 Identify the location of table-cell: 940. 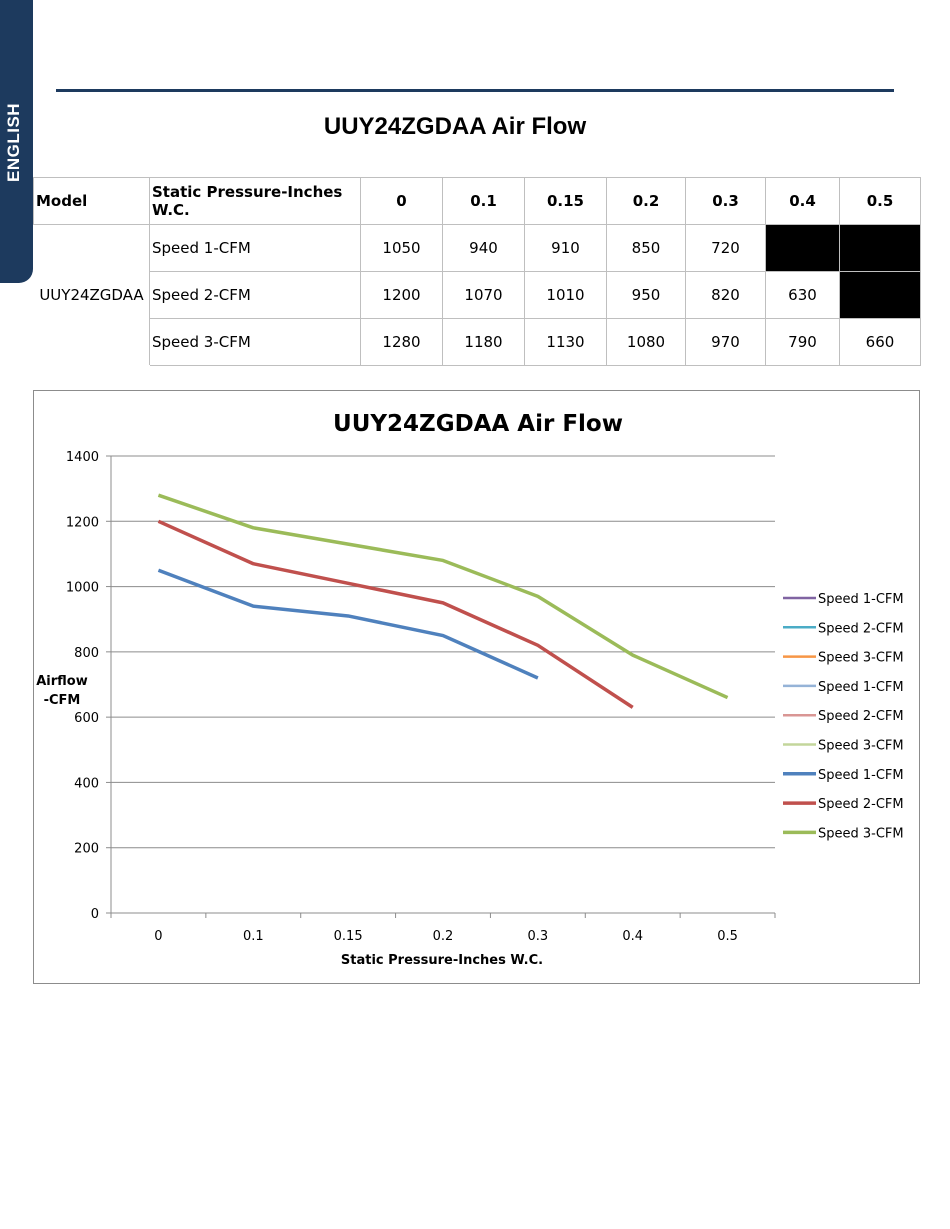
(483, 248).